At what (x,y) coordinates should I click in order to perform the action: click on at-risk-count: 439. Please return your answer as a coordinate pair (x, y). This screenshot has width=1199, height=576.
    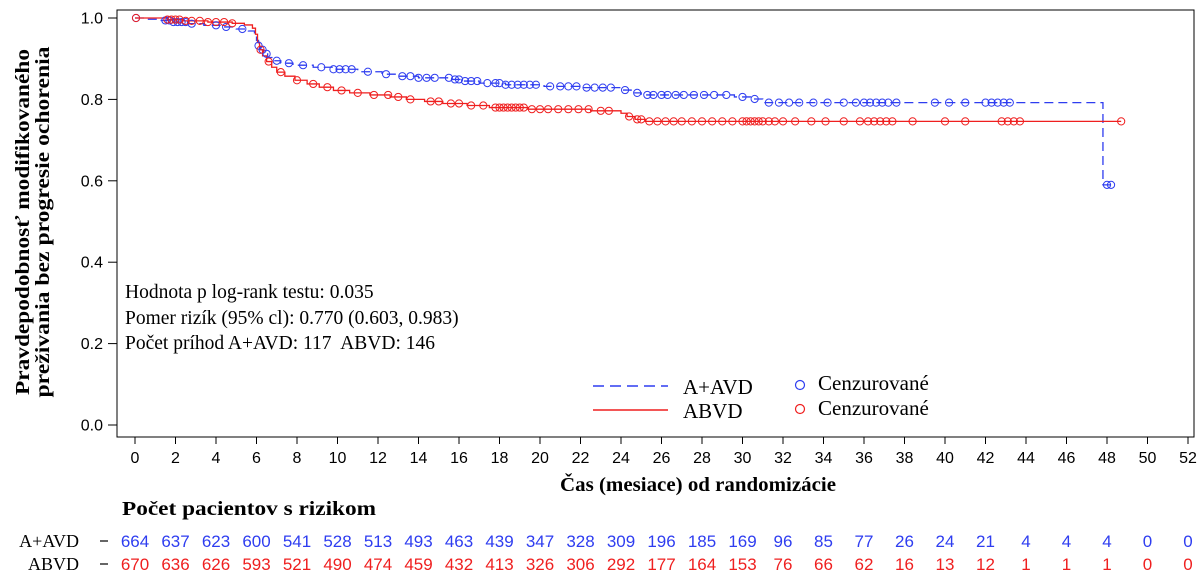
    Looking at the image, I should click on (499, 541).